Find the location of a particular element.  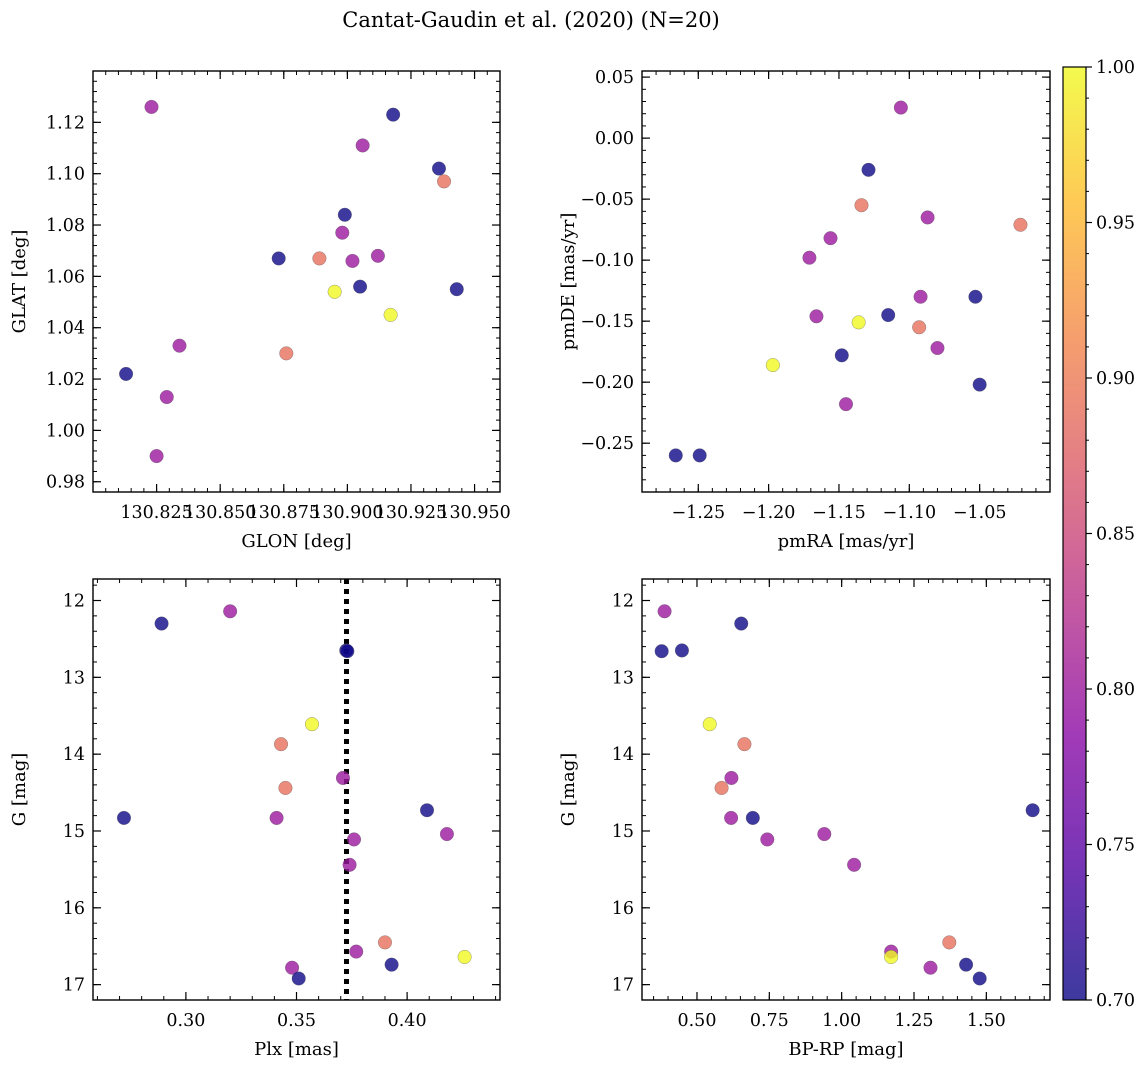

y-tick-label: −0.20 is located at coordinates (607, 383).